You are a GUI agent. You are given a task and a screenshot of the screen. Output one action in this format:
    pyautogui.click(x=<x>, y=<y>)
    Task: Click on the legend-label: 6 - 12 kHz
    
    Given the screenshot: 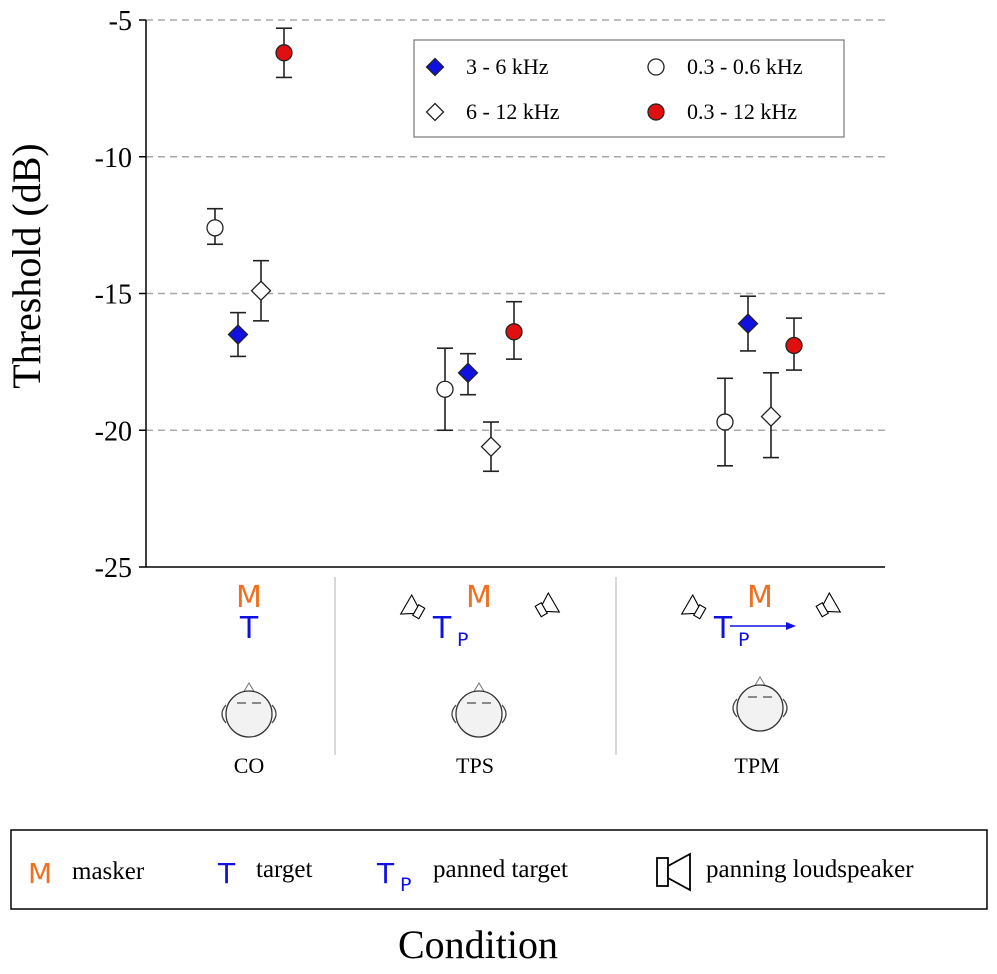 What is the action you would take?
    pyautogui.click(x=513, y=111)
    